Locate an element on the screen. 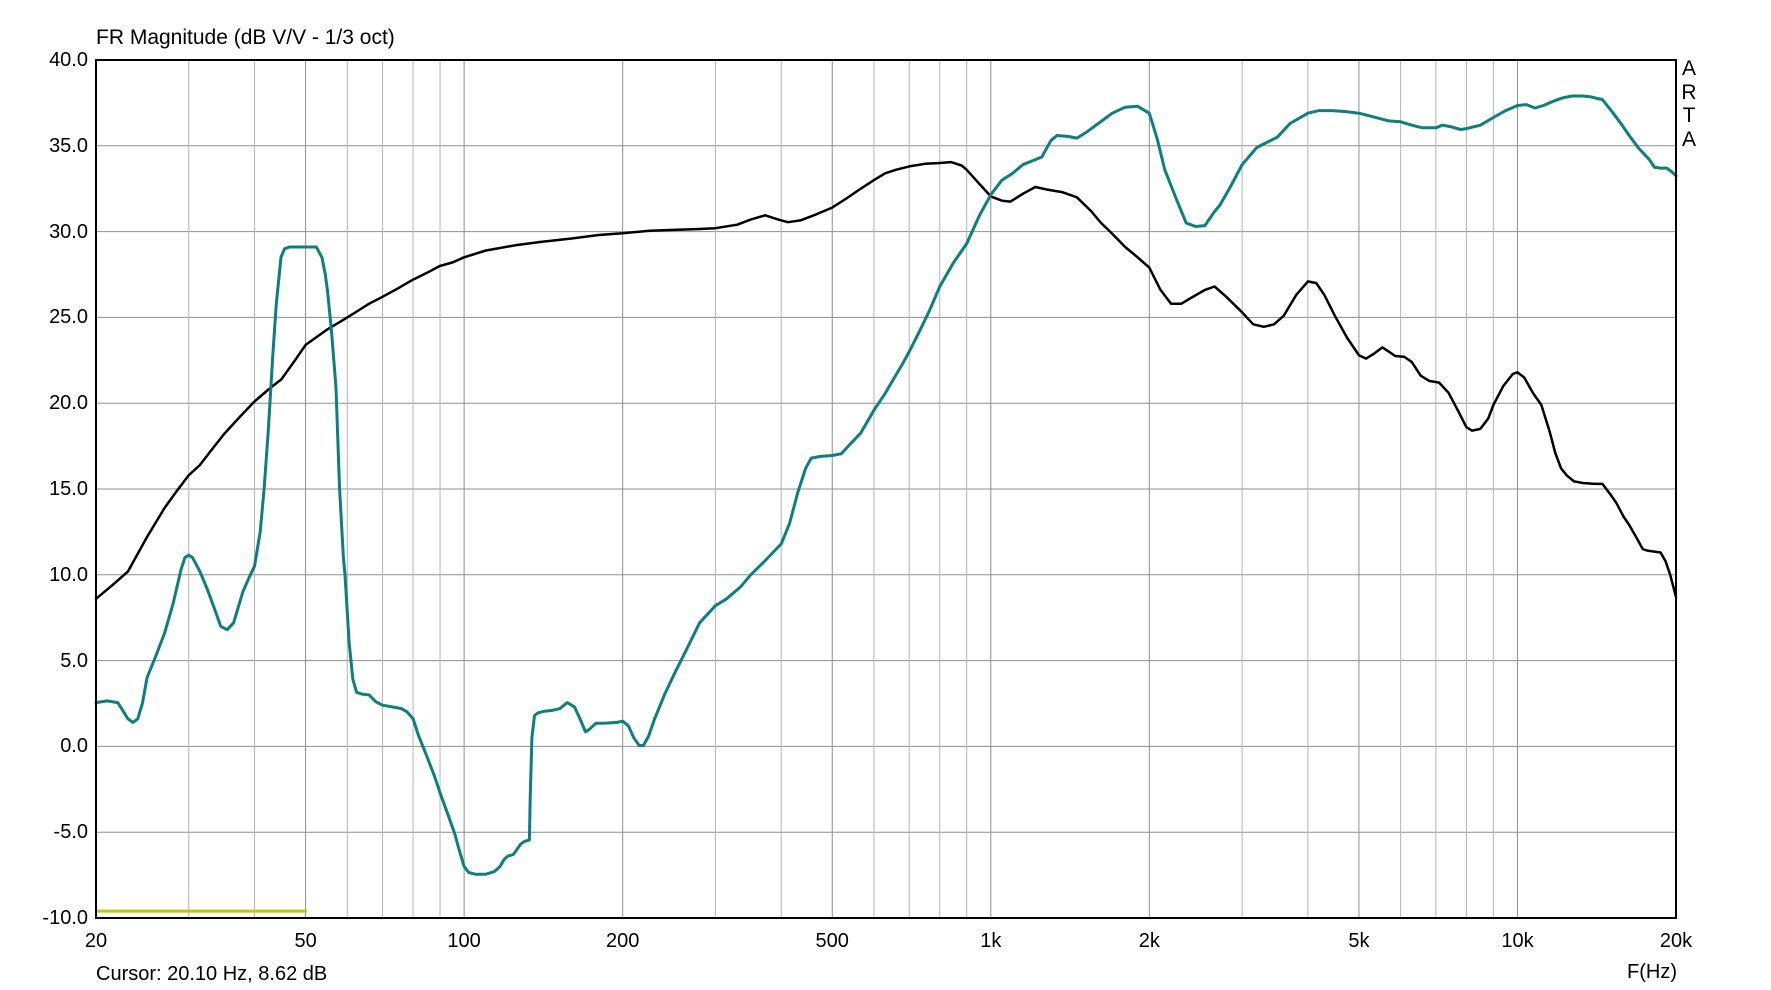 The image size is (1771, 990). x-tick-label: 2k is located at coordinates (1149, 941).